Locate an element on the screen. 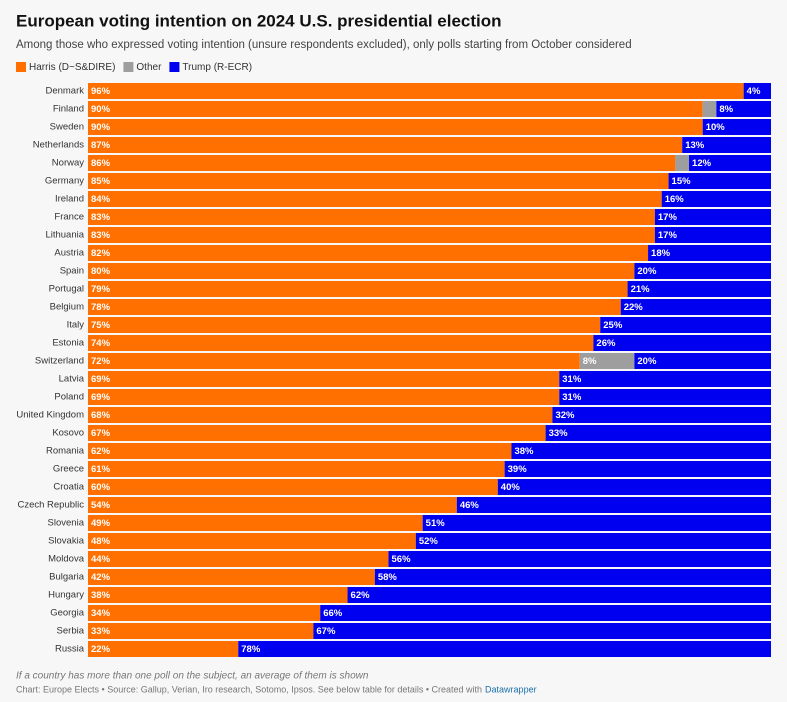 The height and width of the screenshot is (702, 787). y-tick-label: Russia is located at coordinates (70, 649).